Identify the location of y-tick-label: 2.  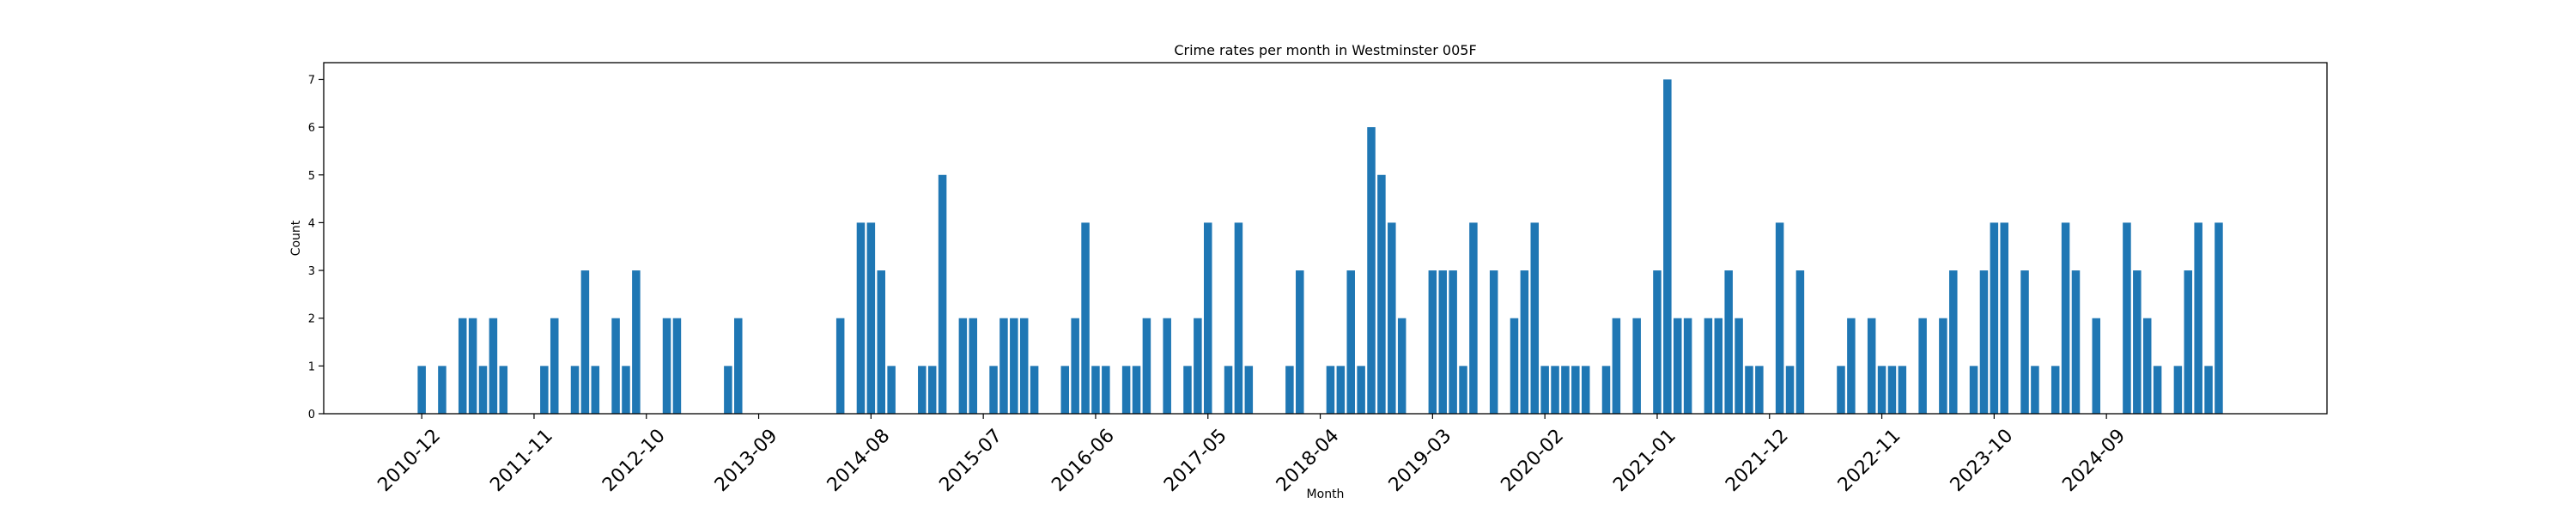
(312, 319).